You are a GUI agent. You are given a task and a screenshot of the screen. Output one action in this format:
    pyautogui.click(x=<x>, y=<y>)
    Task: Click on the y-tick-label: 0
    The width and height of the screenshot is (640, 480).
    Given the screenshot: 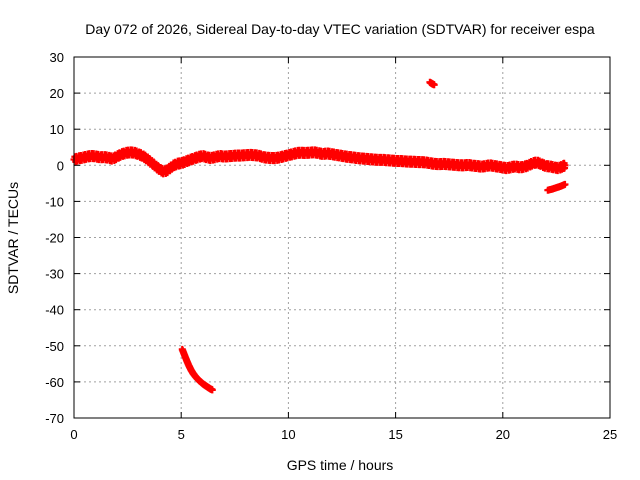 What is the action you would take?
    pyautogui.click(x=60, y=165)
    